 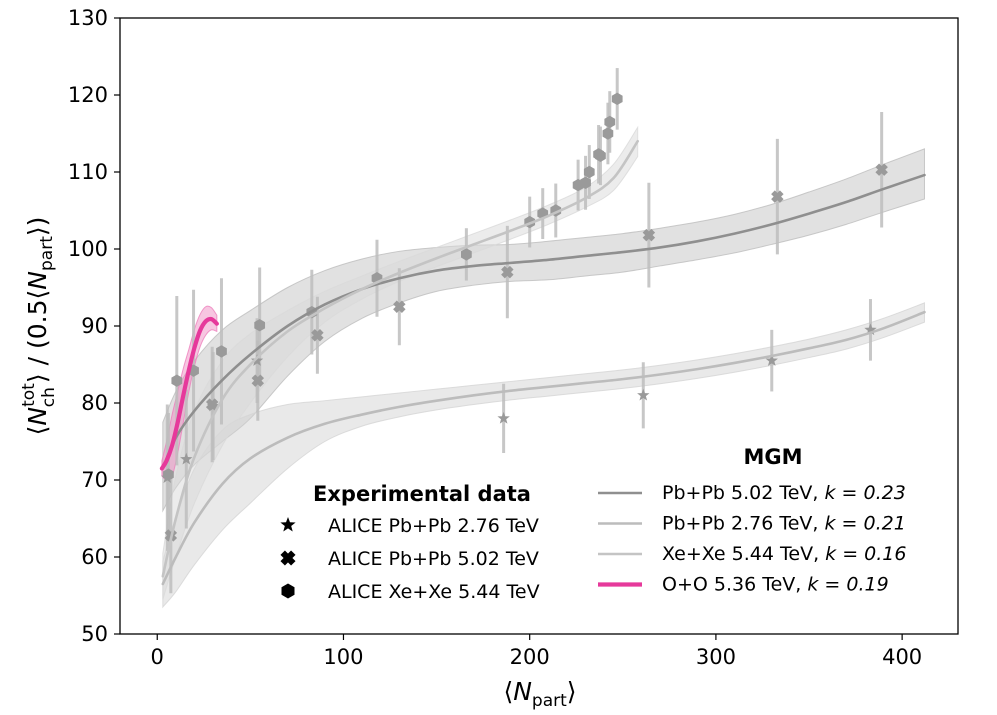 What do you see at coordinates (865, 554) in the screenshot?
I see `legend-model-k-xe-xe-5-44-tev: k = 0.16` at bounding box center [865, 554].